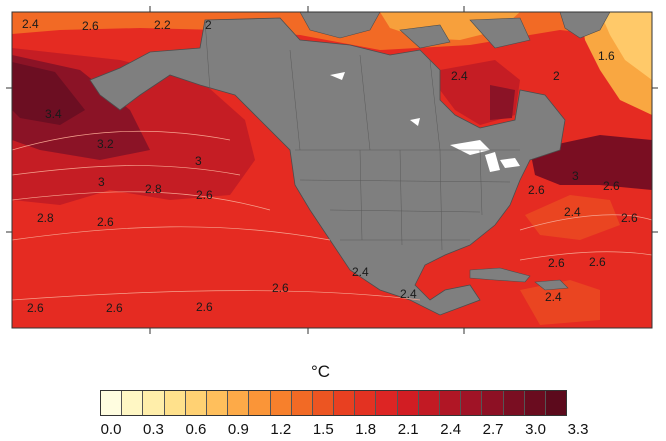 The width and height of the screenshot is (666, 441). Describe the element at coordinates (366, 429) in the screenshot. I see `colorbar-tick-label: 1.8` at that location.